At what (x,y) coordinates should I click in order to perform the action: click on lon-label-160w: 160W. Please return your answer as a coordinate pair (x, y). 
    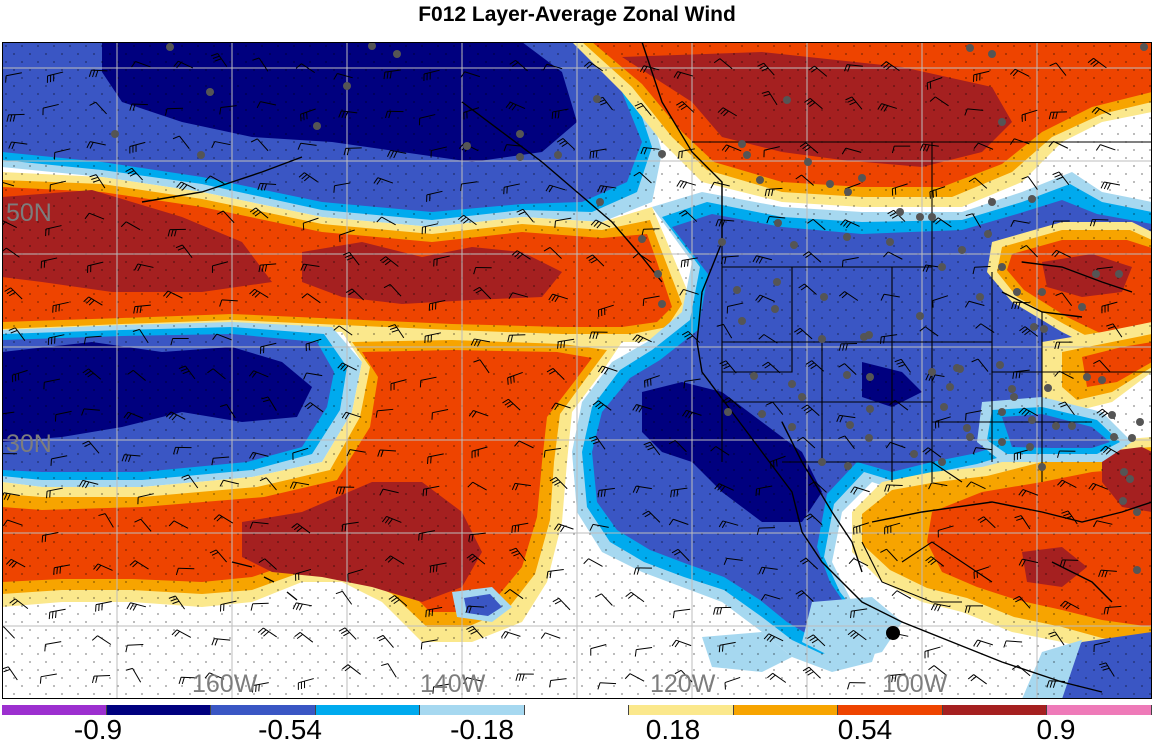
    Looking at the image, I should click on (224, 684).